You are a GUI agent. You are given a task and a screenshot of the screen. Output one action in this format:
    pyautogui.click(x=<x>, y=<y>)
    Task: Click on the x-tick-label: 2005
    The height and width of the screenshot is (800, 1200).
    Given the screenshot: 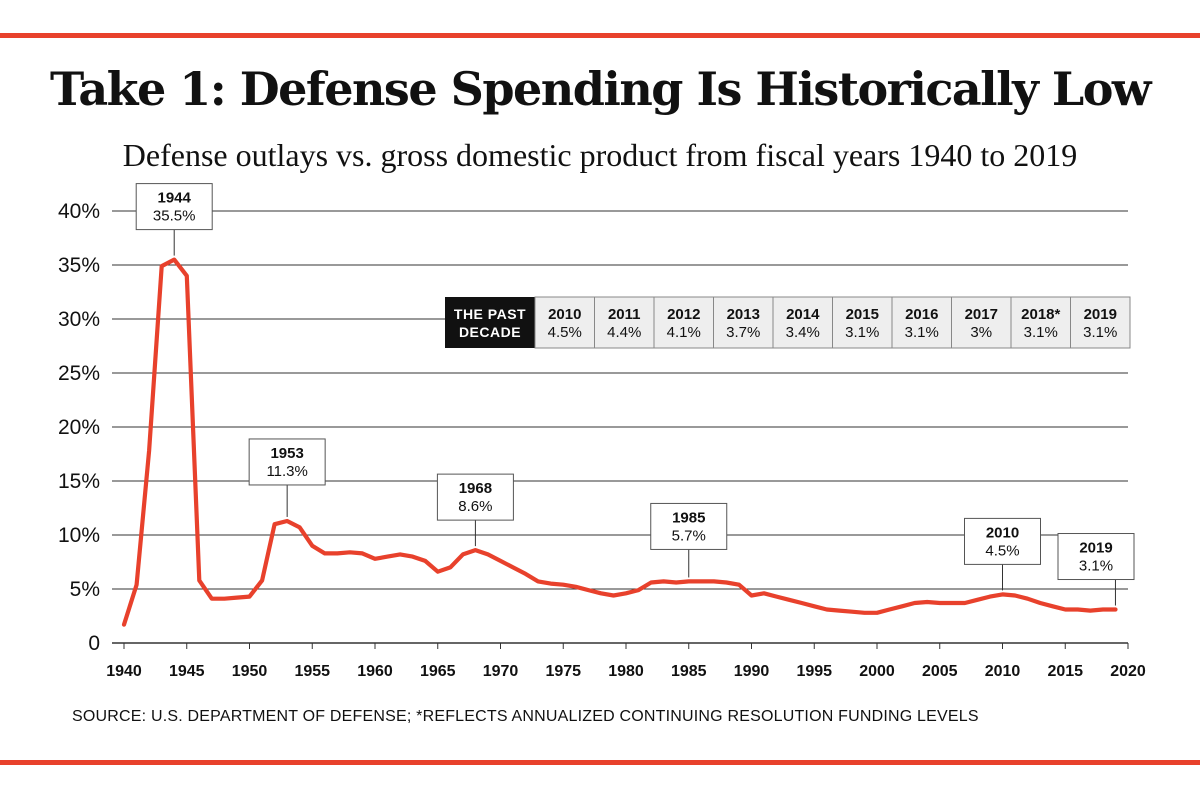 What is the action you would take?
    pyautogui.click(x=940, y=671)
    